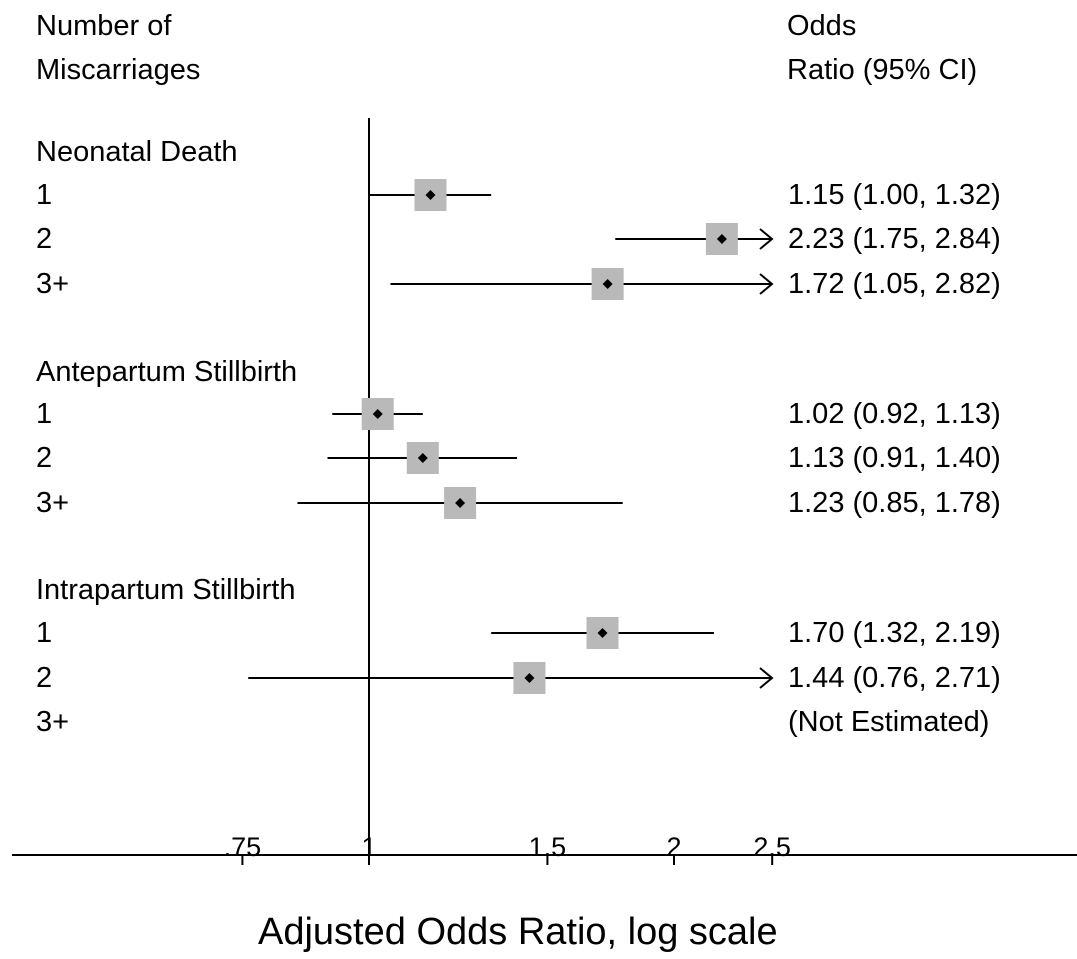 This screenshot has height=959, width=1077. What do you see at coordinates (772, 847) in the screenshot?
I see `x-tick-label: 2.5` at bounding box center [772, 847].